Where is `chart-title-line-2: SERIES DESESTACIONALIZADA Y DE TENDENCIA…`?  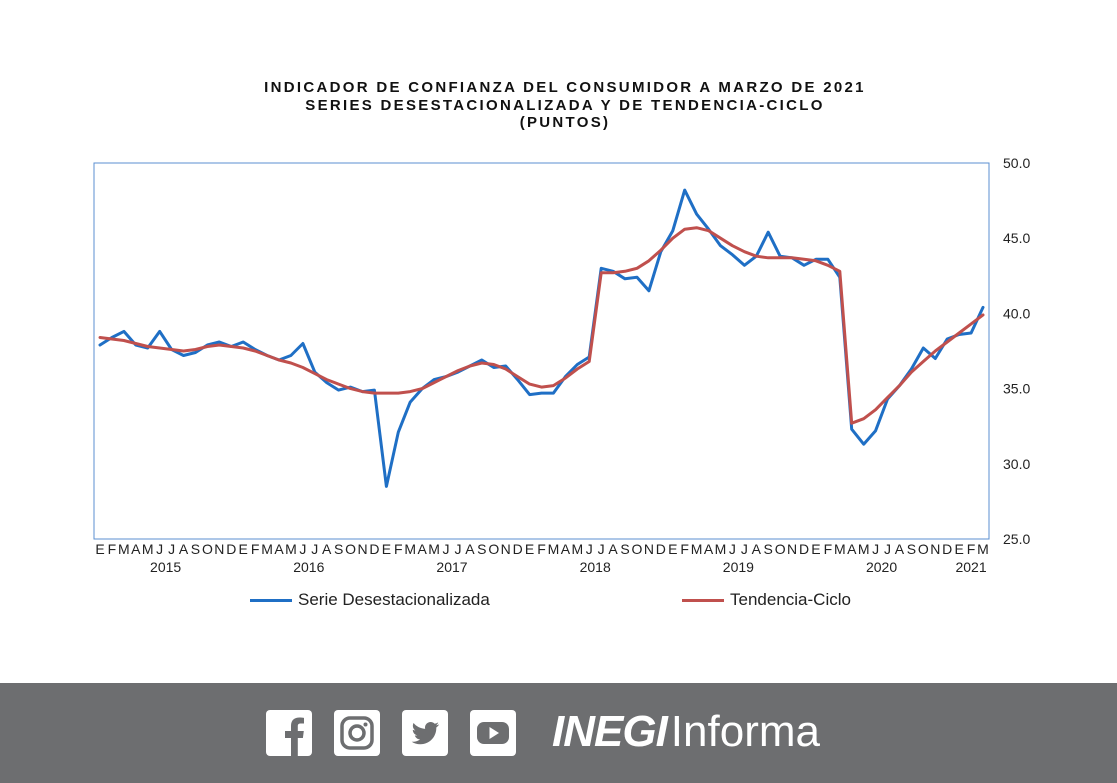 chart-title-line-2: SERIES DESESTACIONALIZADA Y DE TENDENCIA… is located at coordinates (565, 105).